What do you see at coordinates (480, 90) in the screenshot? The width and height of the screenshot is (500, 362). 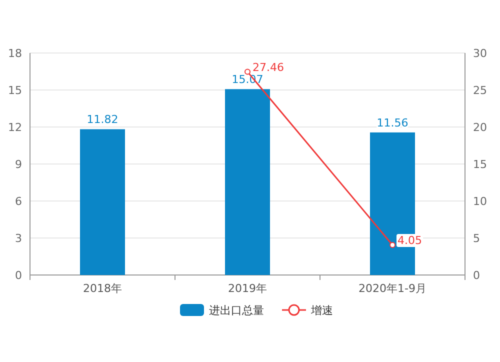 I see `y2-tick-label: 25` at bounding box center [480, 90].